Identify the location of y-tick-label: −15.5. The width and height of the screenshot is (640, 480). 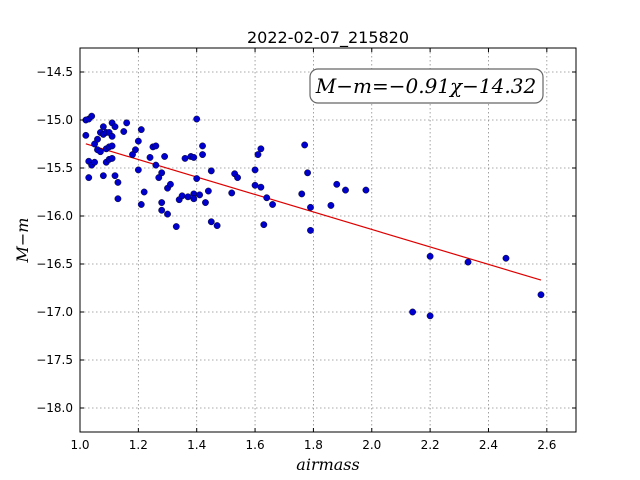
(54, 168).